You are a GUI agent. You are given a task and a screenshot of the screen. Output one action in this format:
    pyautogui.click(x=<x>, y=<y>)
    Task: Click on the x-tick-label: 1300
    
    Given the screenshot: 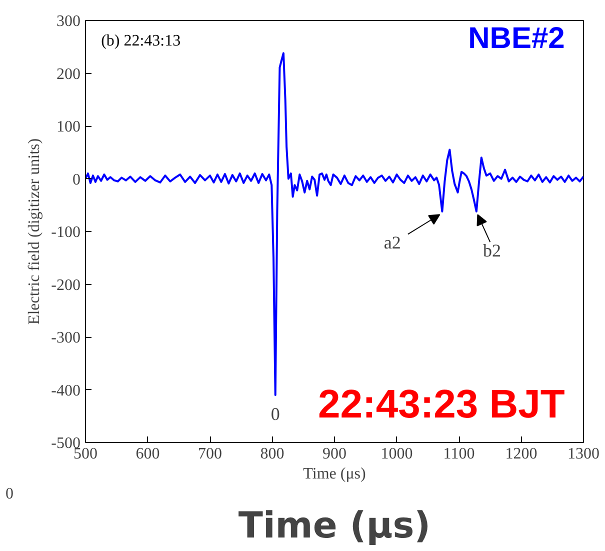 What is the action you would take?
    pyautogui.click(x=584, y=454)
    